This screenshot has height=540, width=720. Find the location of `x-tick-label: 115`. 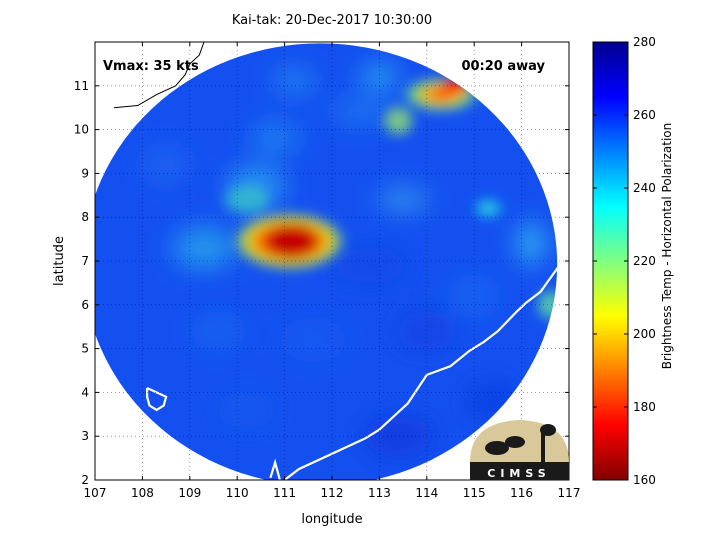

x-tick-label: 115 is located at coordinates (474, 493).